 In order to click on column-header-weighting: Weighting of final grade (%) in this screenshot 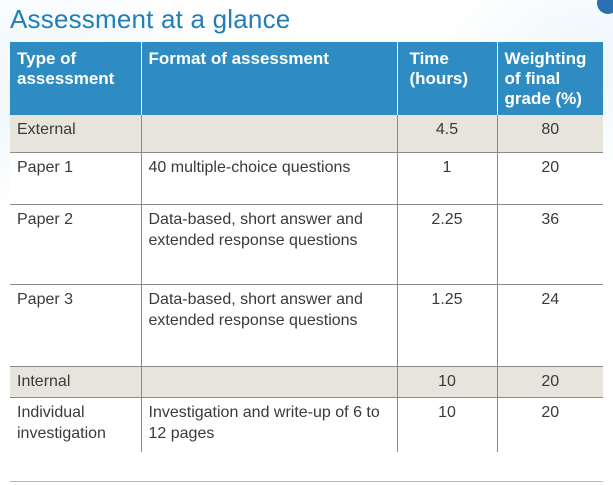, I will do `click(550, 78)`.